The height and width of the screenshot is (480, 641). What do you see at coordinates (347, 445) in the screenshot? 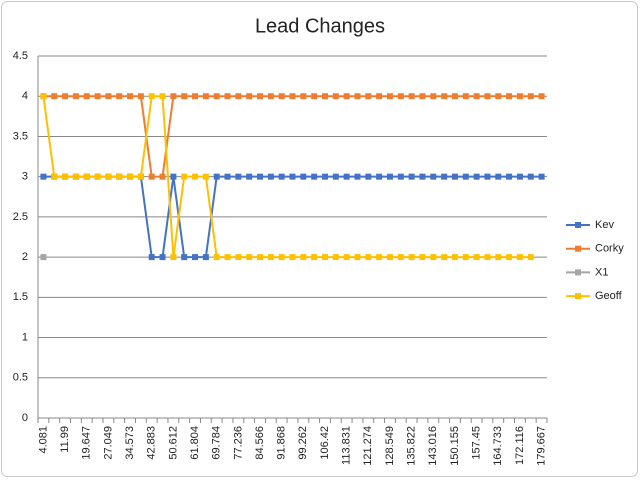
I see `x-tick-label: 113.831` at bounding box center [347, 445].